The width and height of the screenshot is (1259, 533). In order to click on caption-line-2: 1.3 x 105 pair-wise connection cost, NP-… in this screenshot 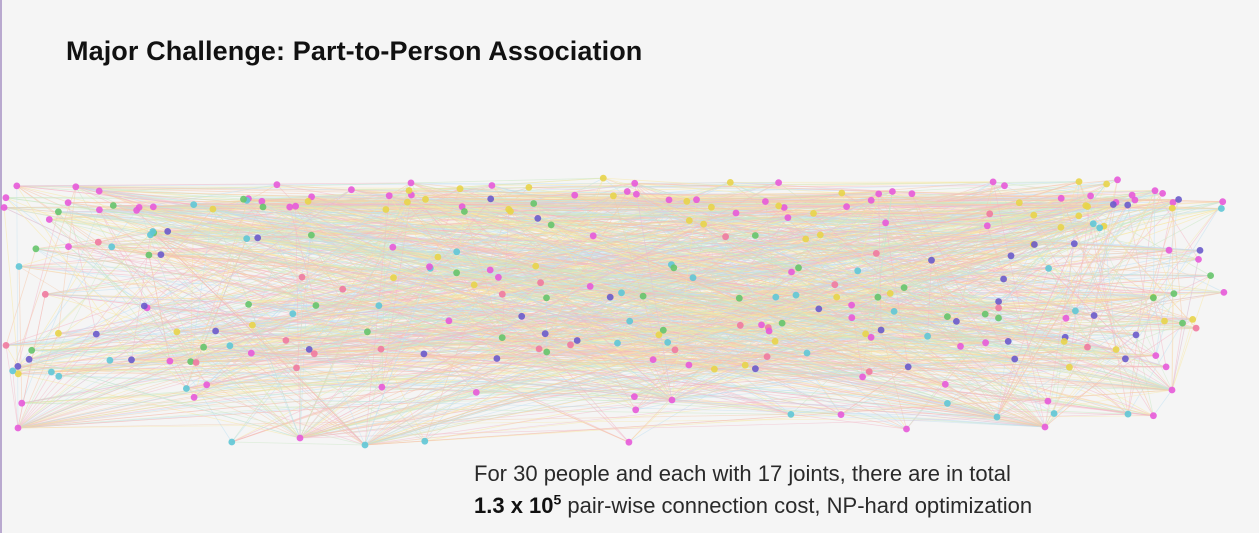, I will do `click(864, 506)`.